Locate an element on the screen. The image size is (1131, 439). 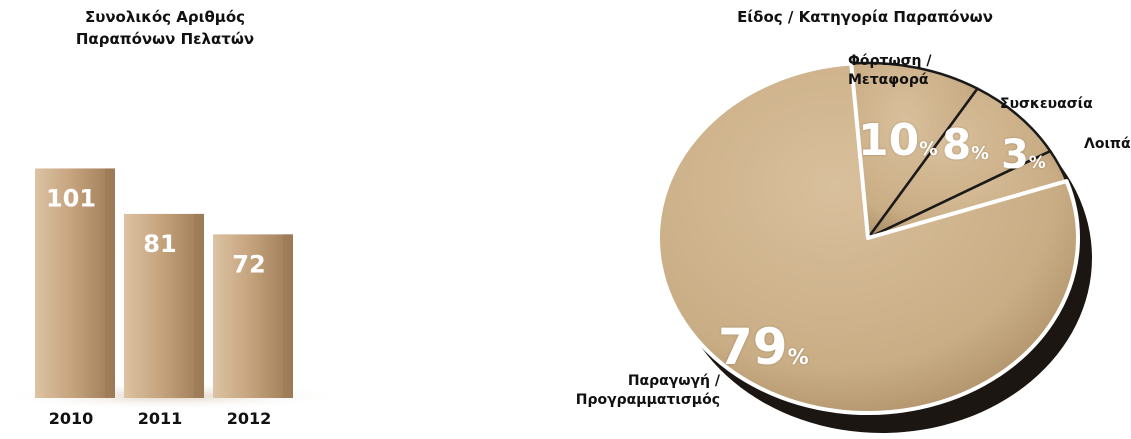
pie-label-production-line-1: Παραγωγή / is located at coordinates (673, 381).